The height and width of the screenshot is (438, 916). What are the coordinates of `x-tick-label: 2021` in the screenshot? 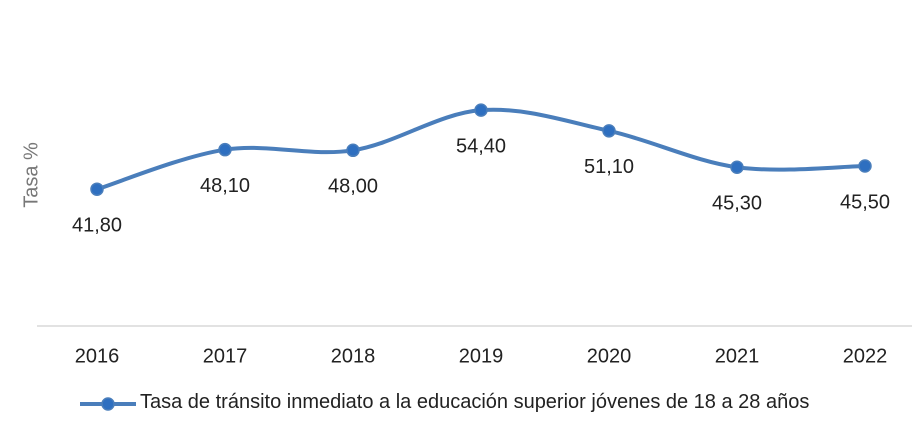 It's located at (737, 356).